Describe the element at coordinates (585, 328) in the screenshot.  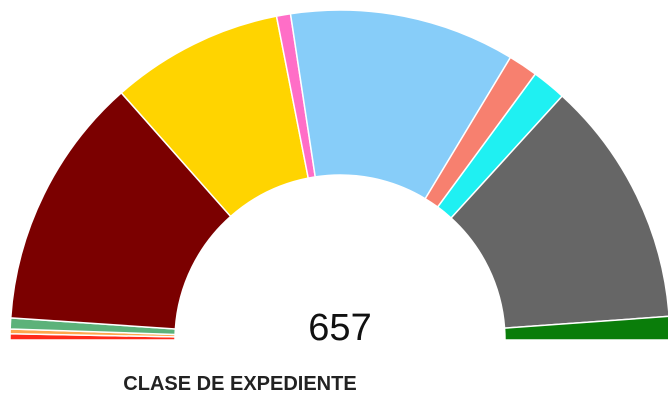
I see `segment` at that location.